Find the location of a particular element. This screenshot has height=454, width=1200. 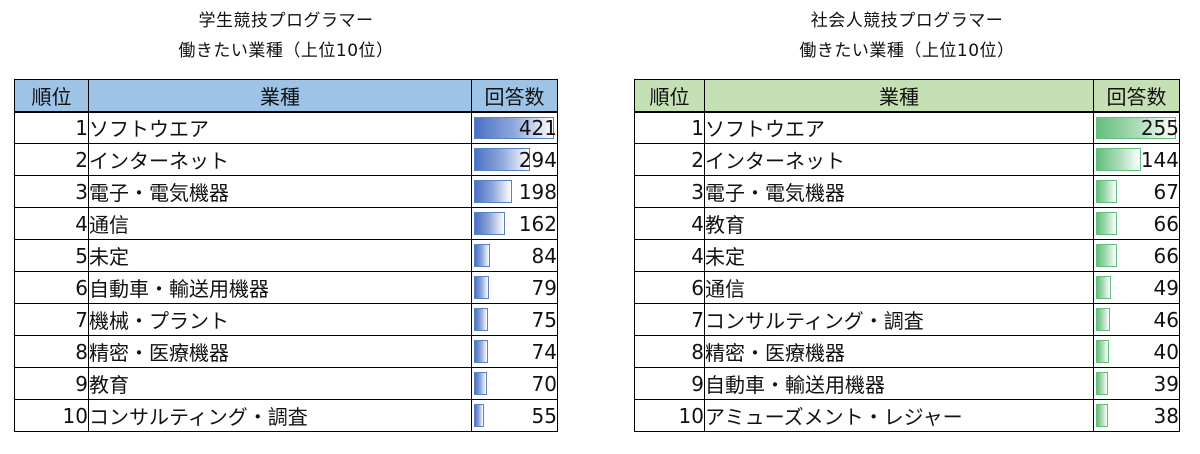

count-cell: 198 is located at coordinates (514, 191).